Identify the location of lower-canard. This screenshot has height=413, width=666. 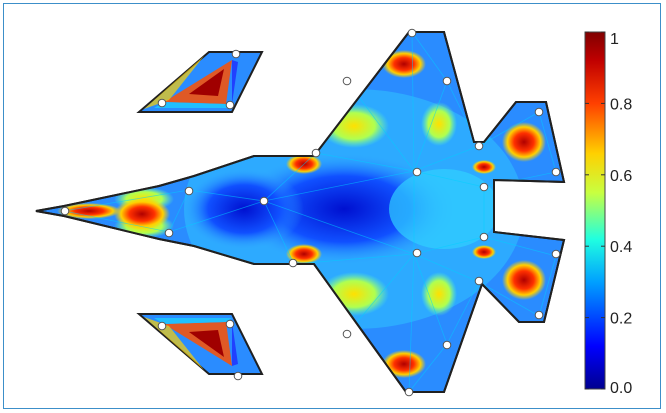
(200, 344).